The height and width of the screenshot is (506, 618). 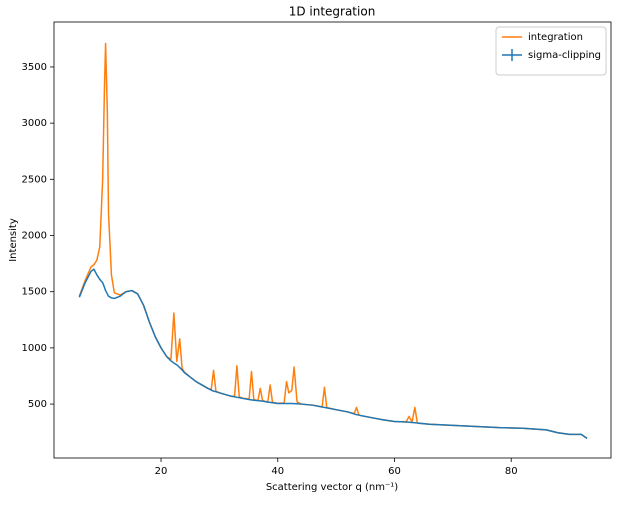 What do you see at coordinates (34, 236) in the screenshot?
I see `y-tick-label: 2000` at bounding box center [34, 236].